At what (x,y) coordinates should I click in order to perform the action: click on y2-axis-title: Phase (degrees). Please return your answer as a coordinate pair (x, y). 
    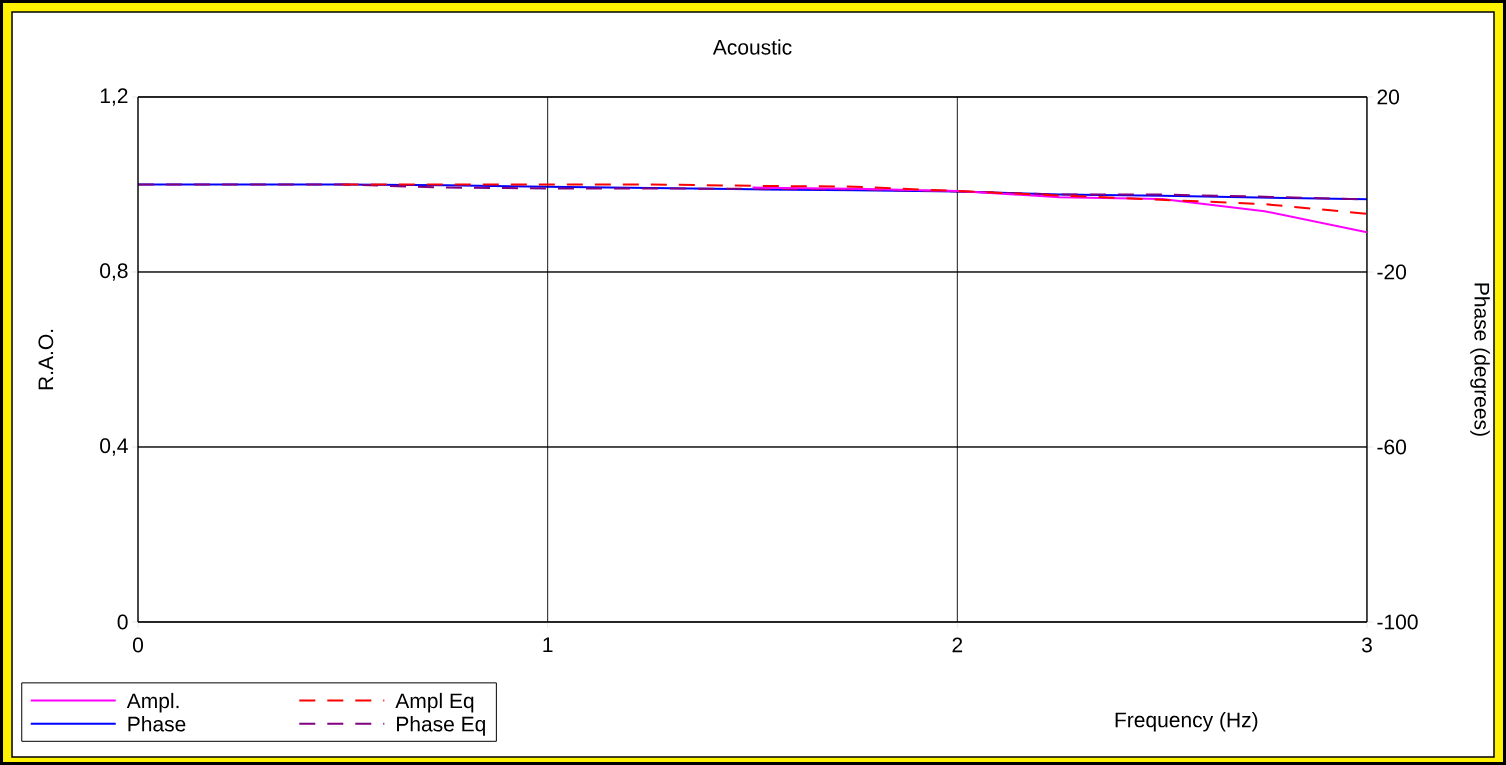
    Looking at the image, I should click on (1480, 359).